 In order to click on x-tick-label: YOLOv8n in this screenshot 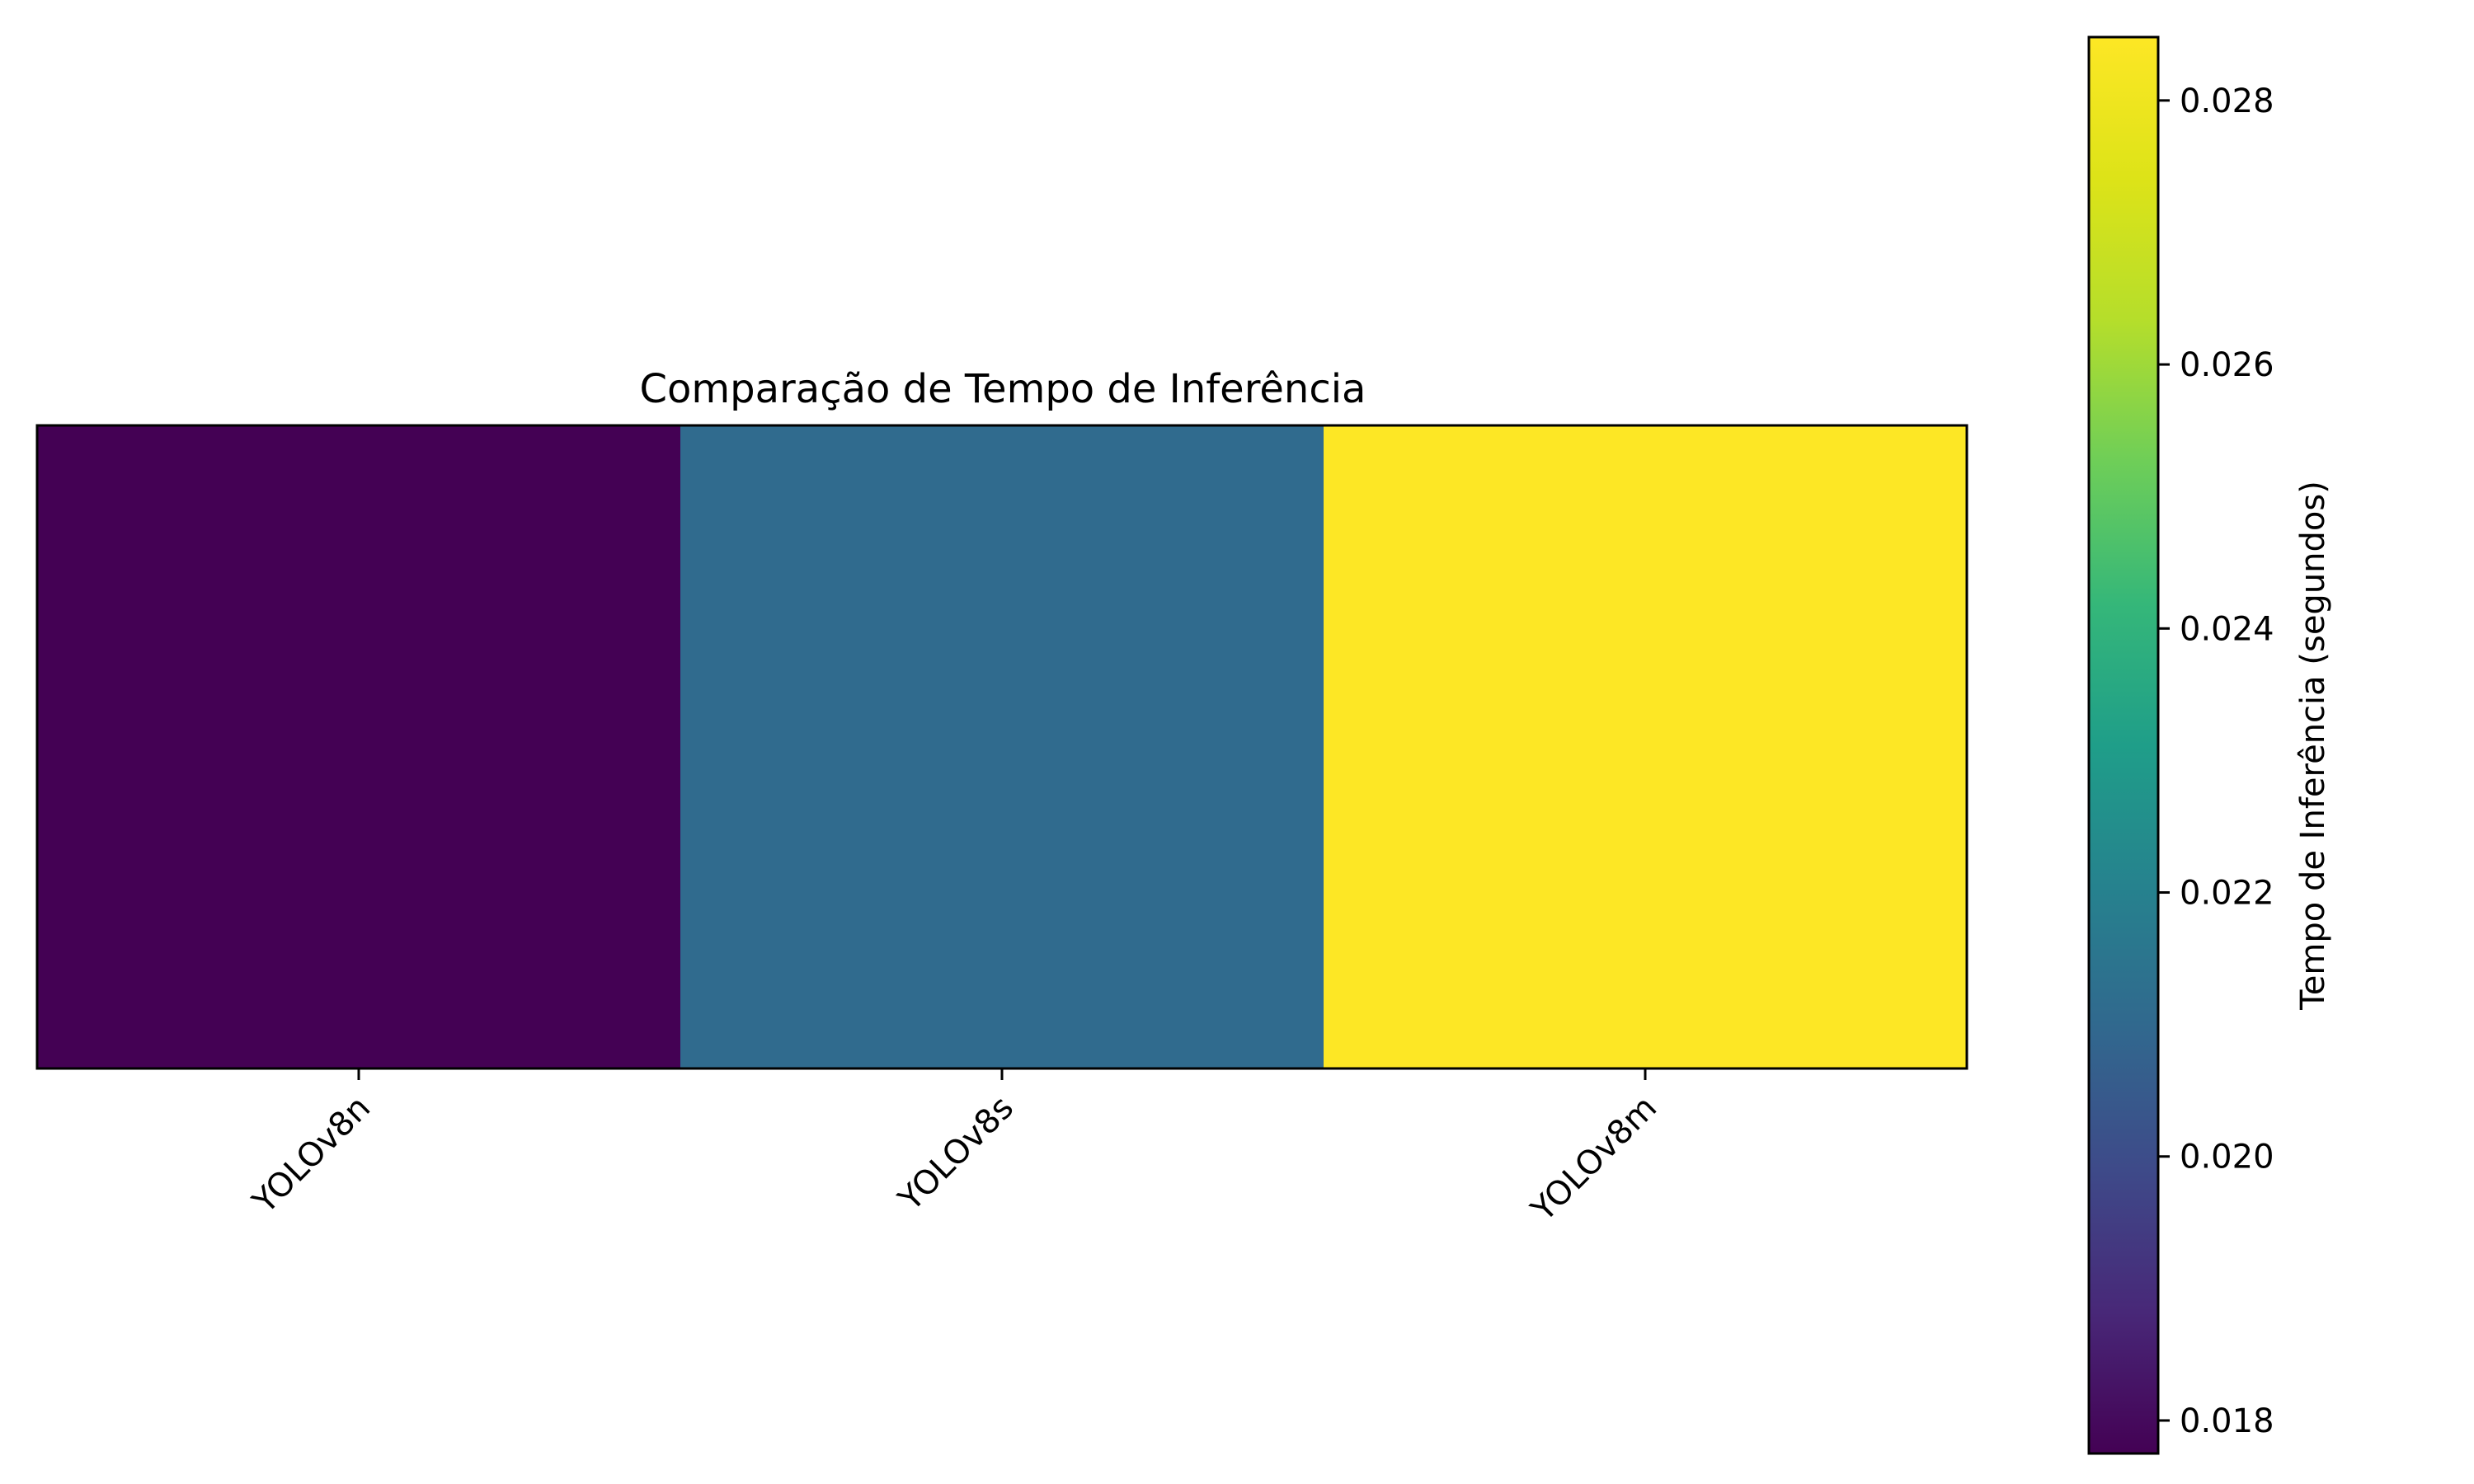, I will do `click(311, 1155)`.